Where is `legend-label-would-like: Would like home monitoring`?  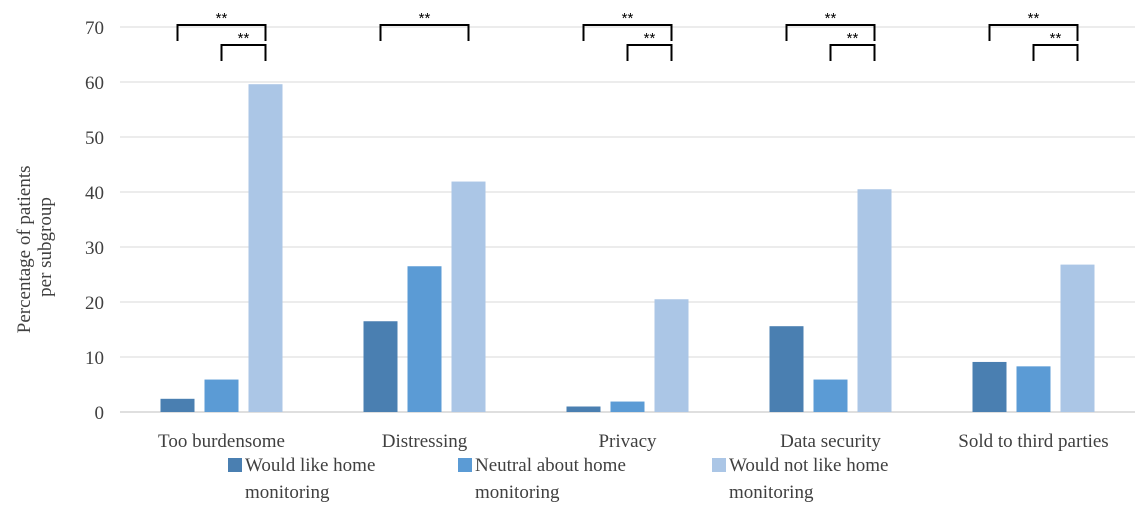
legend-label-would-like: Would like home monitoring is located at coordinates (310, 479).